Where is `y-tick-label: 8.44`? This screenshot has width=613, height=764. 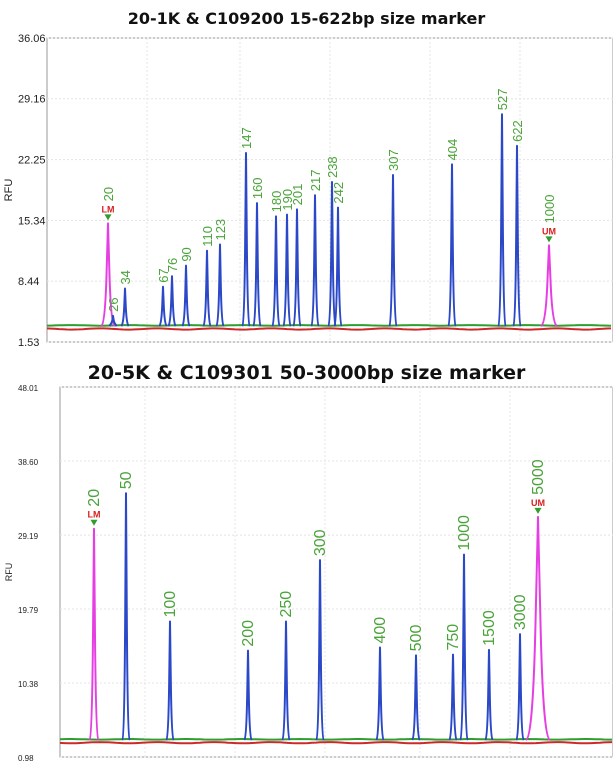
y-tick-label: 8.44 is located at coordinates (28, 282).